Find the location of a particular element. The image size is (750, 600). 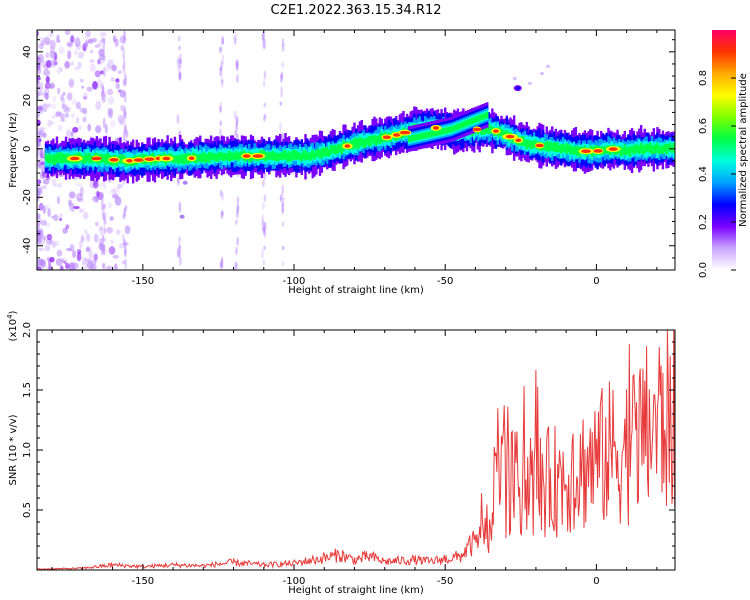

colorbar-ticks: 0.0 0.2 0.4 0.6 0.8 is located at coordinates (717, 174).